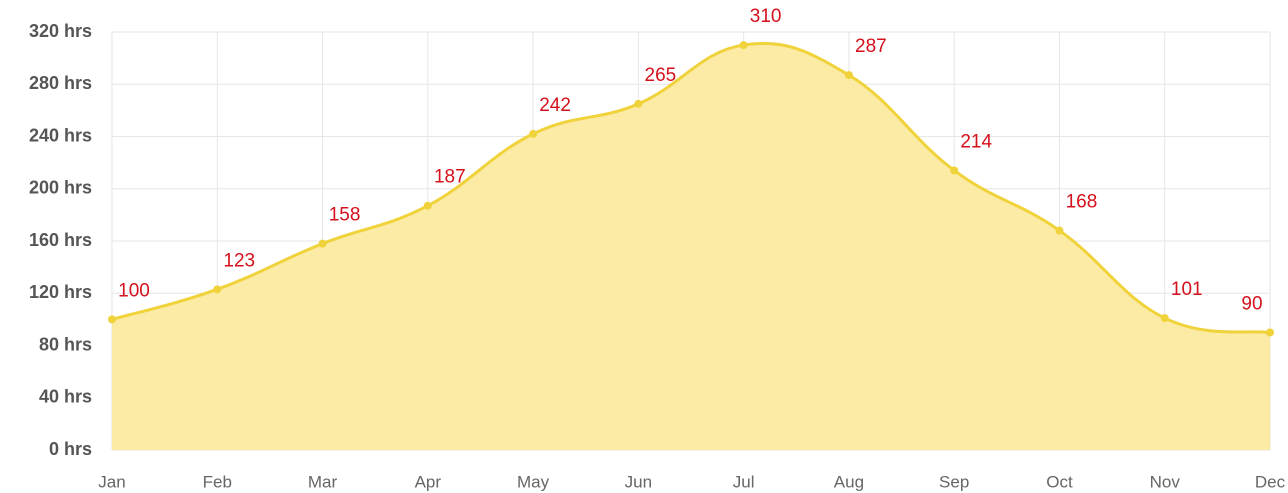 The image size is (1288, 493). What do you see at coordinates (555, 105) in the screenshot?
I see `data-label: 242` at bounding box center [555, 105].